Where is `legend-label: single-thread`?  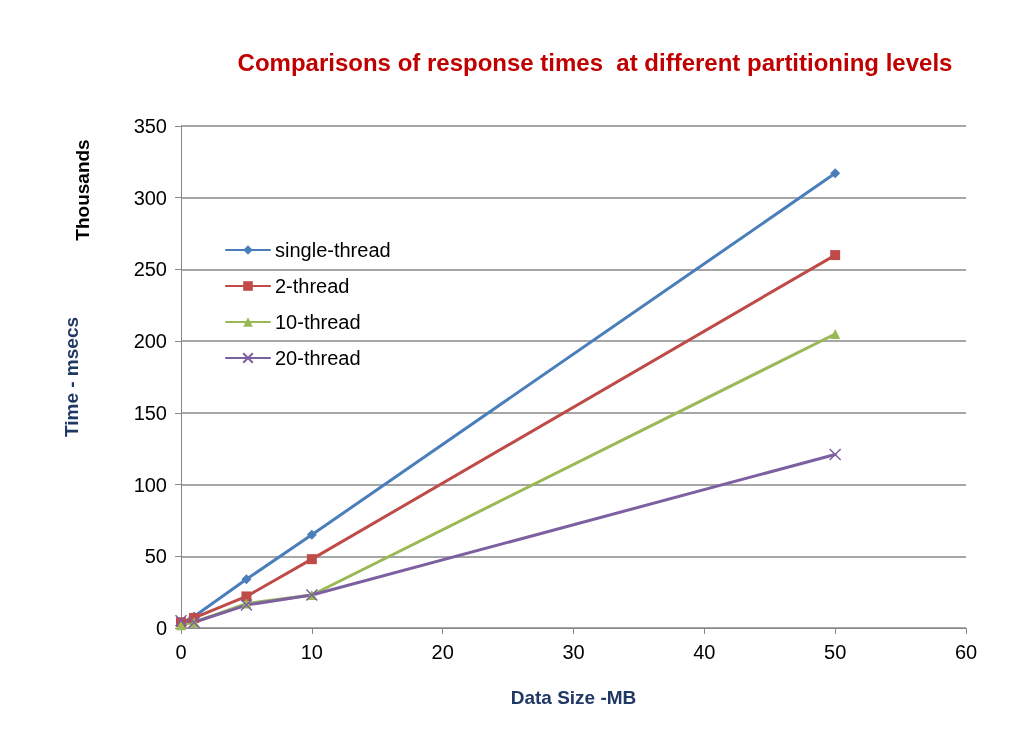 legend-label: single-thread is located at coordinates (333, 250).